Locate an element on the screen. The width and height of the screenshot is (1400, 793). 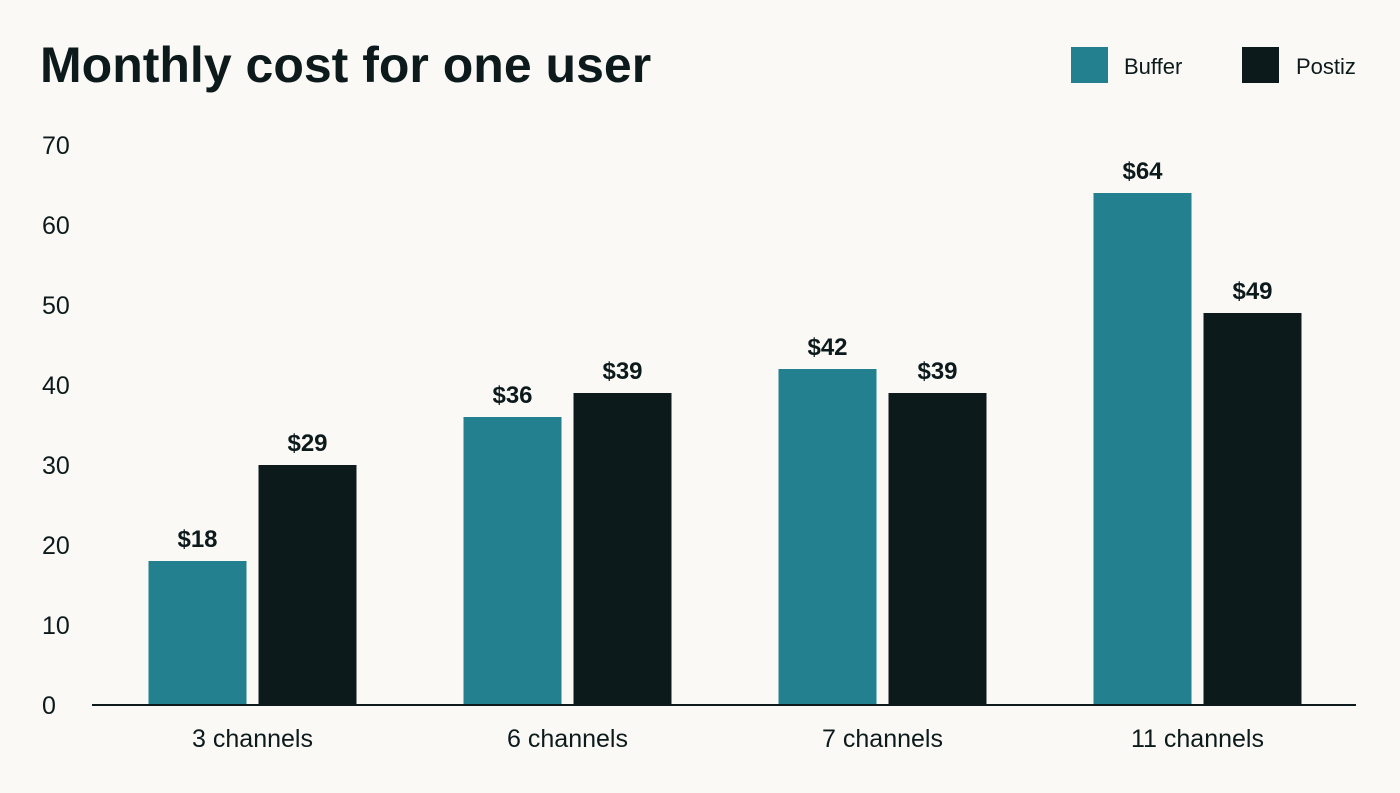
data-label-buffer-1: $18 is located at coordinates (197, 539).